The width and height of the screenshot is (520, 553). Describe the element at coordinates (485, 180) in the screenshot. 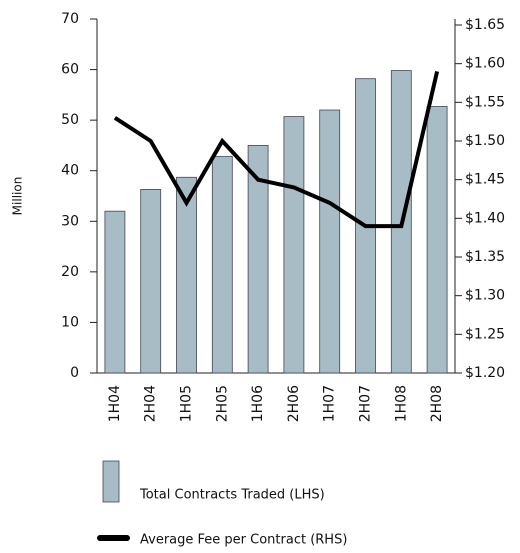

I see `y2-tick-label: $1.45` at that location.